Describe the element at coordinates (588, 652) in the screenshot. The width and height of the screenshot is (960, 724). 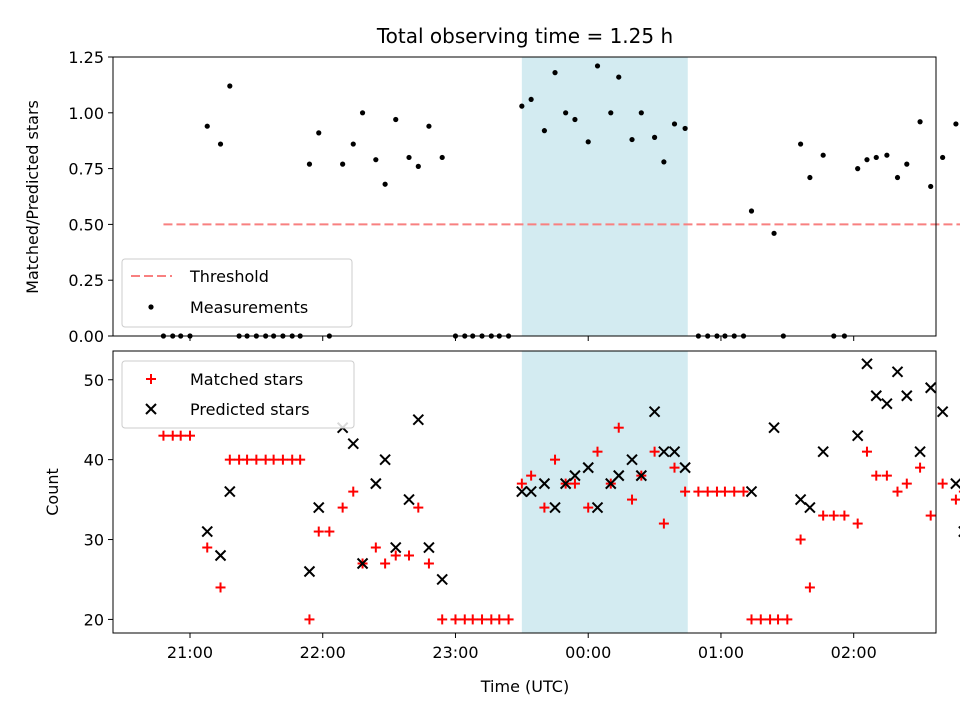
I see `bottom-x-tick-label: 00:00` at that location.